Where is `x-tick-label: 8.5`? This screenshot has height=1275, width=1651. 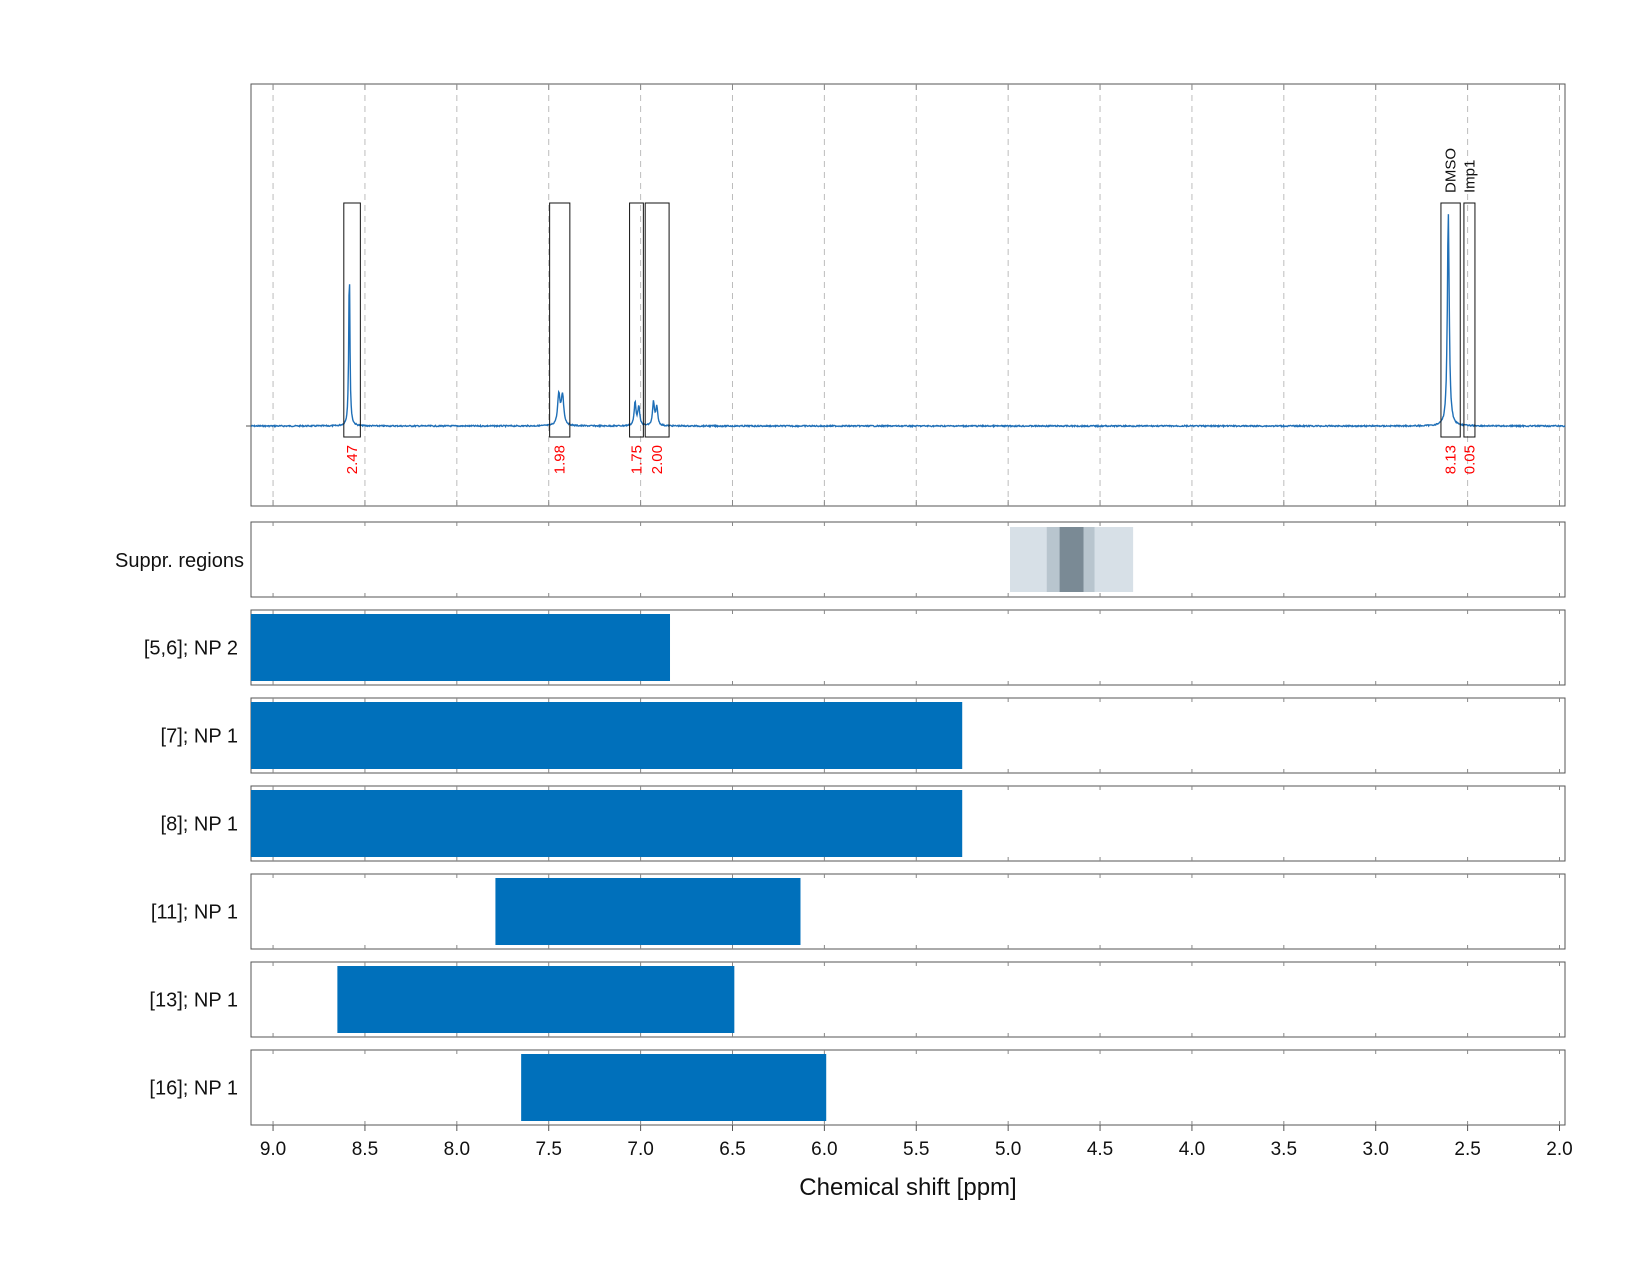 x-tick-label: 8.5 is located at coordinates (365, 1149).